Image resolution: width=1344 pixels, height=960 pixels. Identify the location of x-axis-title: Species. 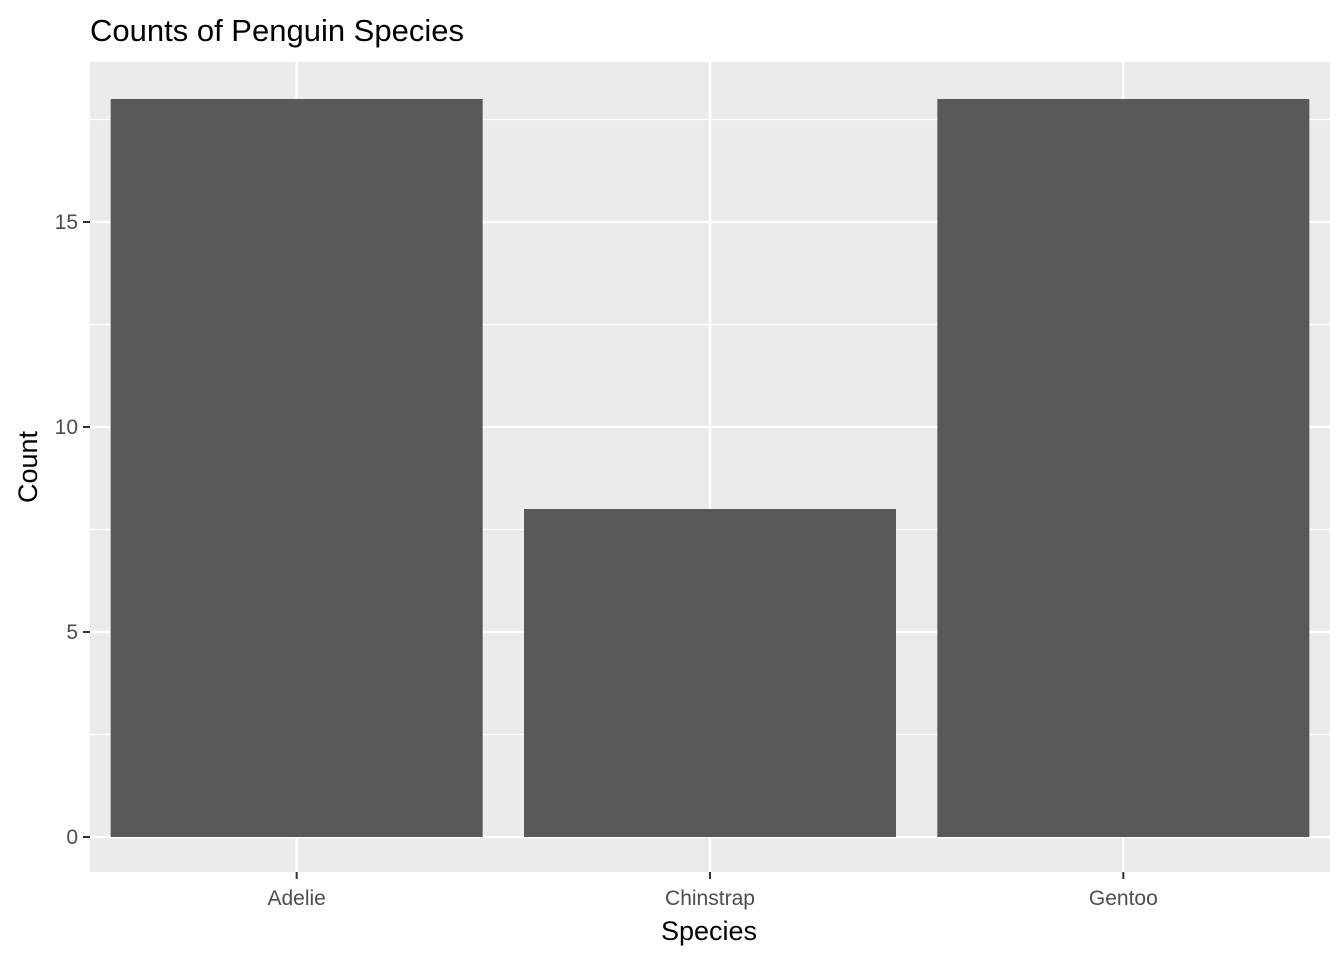
(709, 931).